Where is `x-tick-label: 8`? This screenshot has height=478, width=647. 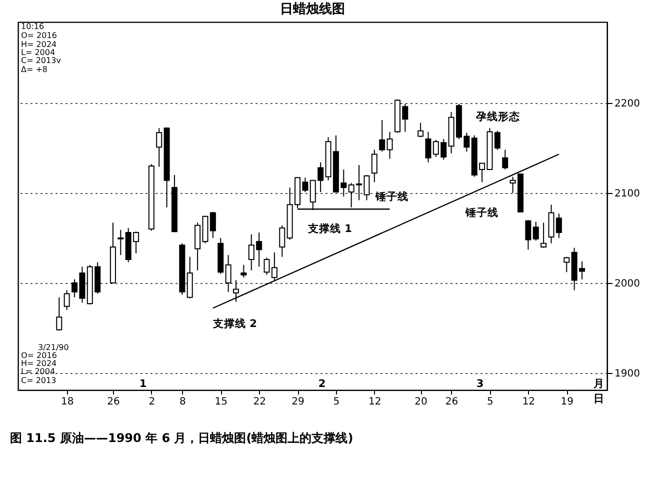
x-tick-label: 8 is located at coordinates (182, 402).